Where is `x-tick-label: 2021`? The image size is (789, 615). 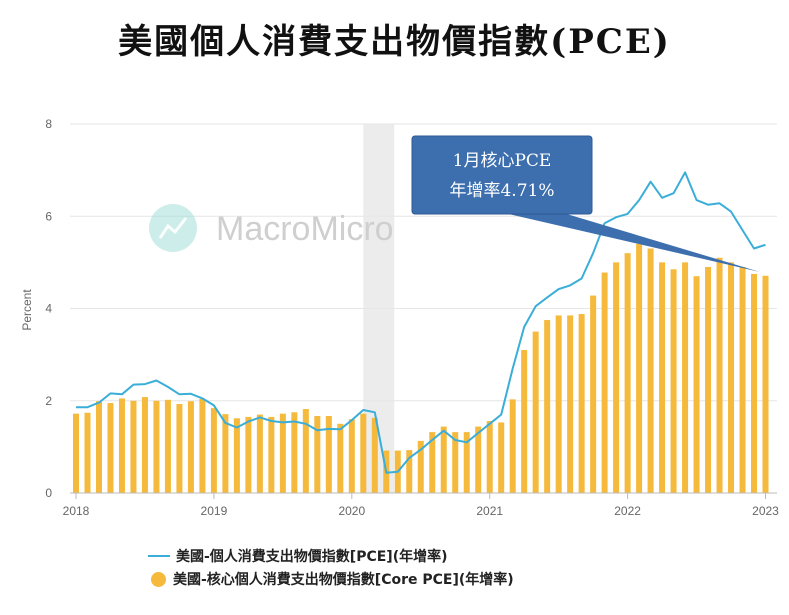 x-tick-label: 2021 is located at coordinates (489, 511).